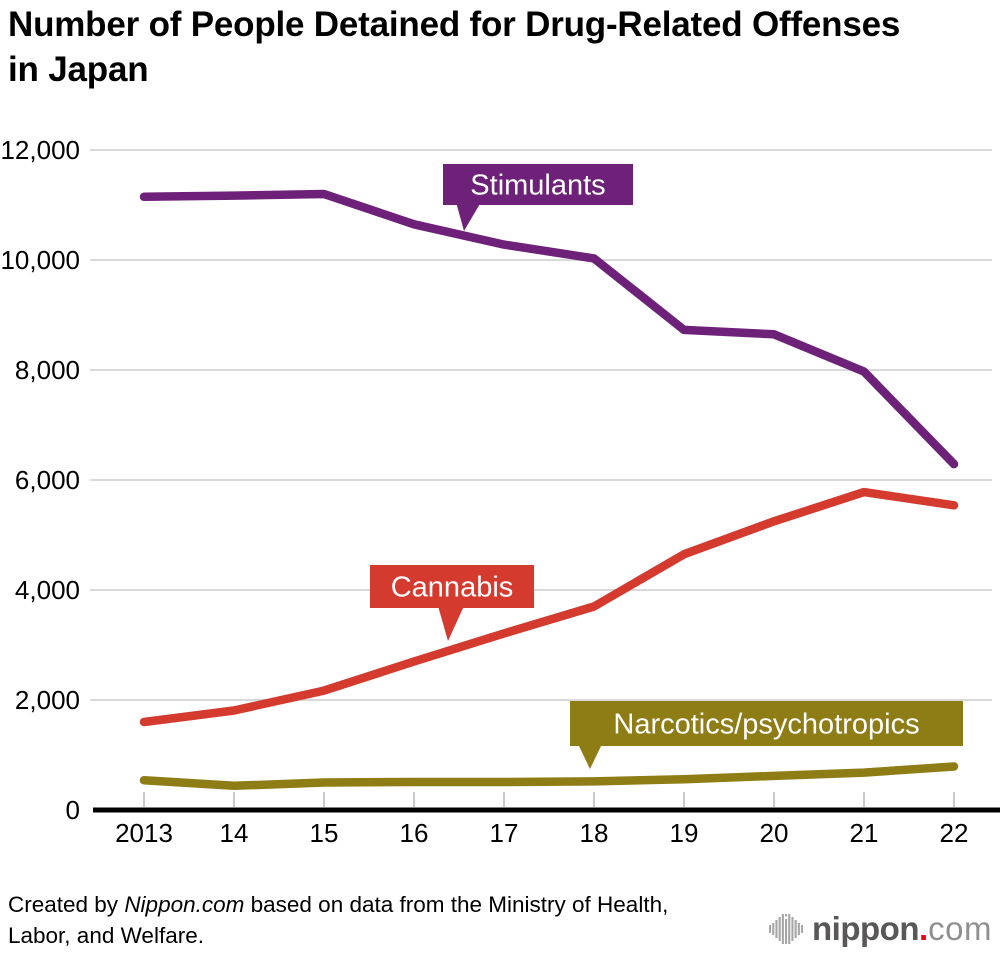 The width and height of the screenshot is (1000, 954). Describe the element at coordinates (47, 700) in the screenshot. I see `y-tick-label: 2,000` at that location.